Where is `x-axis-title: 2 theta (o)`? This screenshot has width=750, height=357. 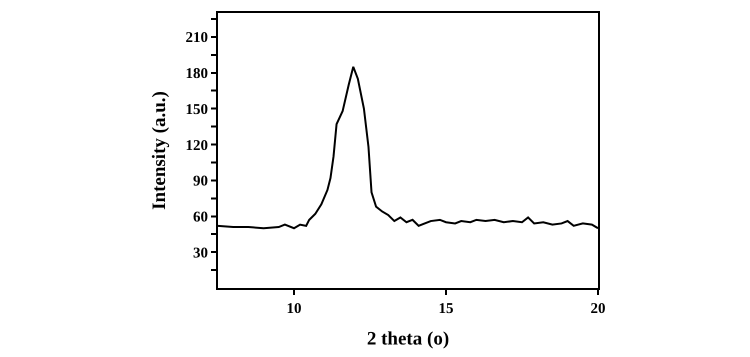 x-axis-title: 2 theta (o) is located at coordinates (408, 339).